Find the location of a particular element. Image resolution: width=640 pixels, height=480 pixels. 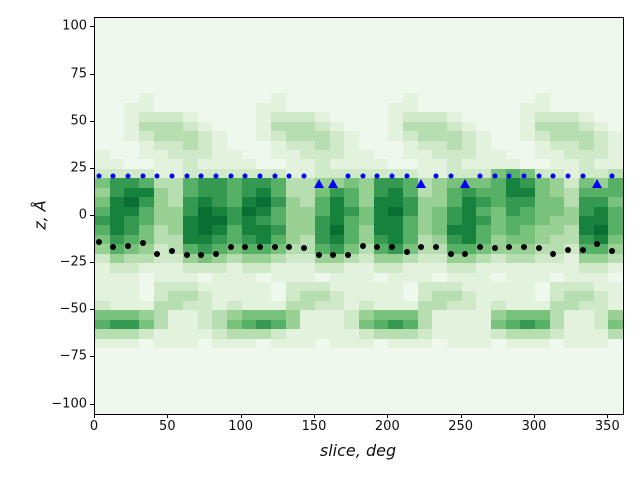

x-tick is located at coordinates (168, 416).